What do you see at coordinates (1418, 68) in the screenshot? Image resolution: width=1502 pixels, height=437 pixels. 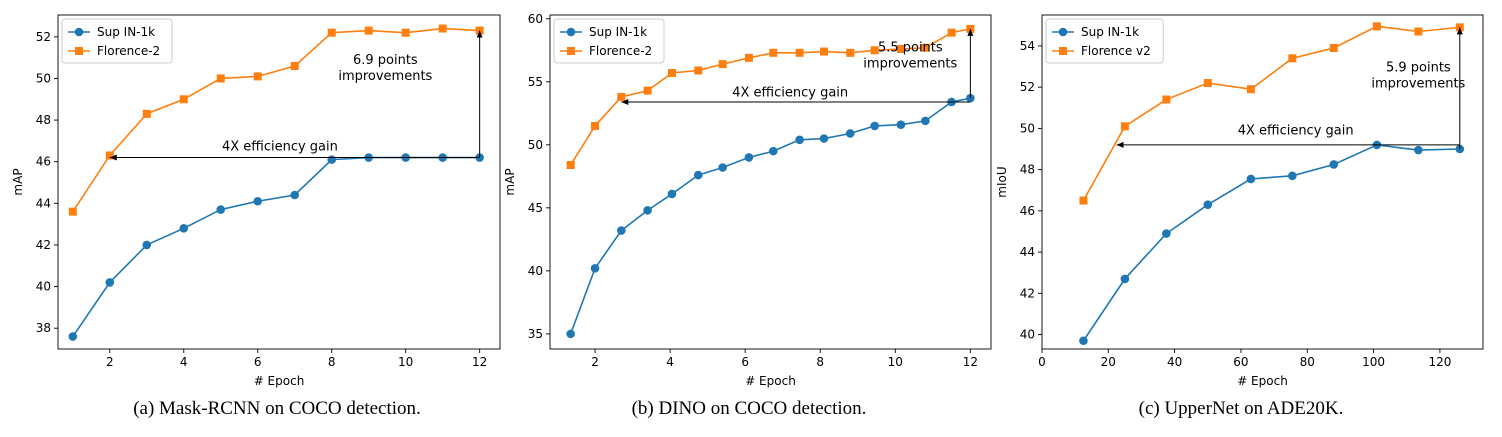 I see `annotation-line: 5.9 points` at bounding box center [1418, 68].